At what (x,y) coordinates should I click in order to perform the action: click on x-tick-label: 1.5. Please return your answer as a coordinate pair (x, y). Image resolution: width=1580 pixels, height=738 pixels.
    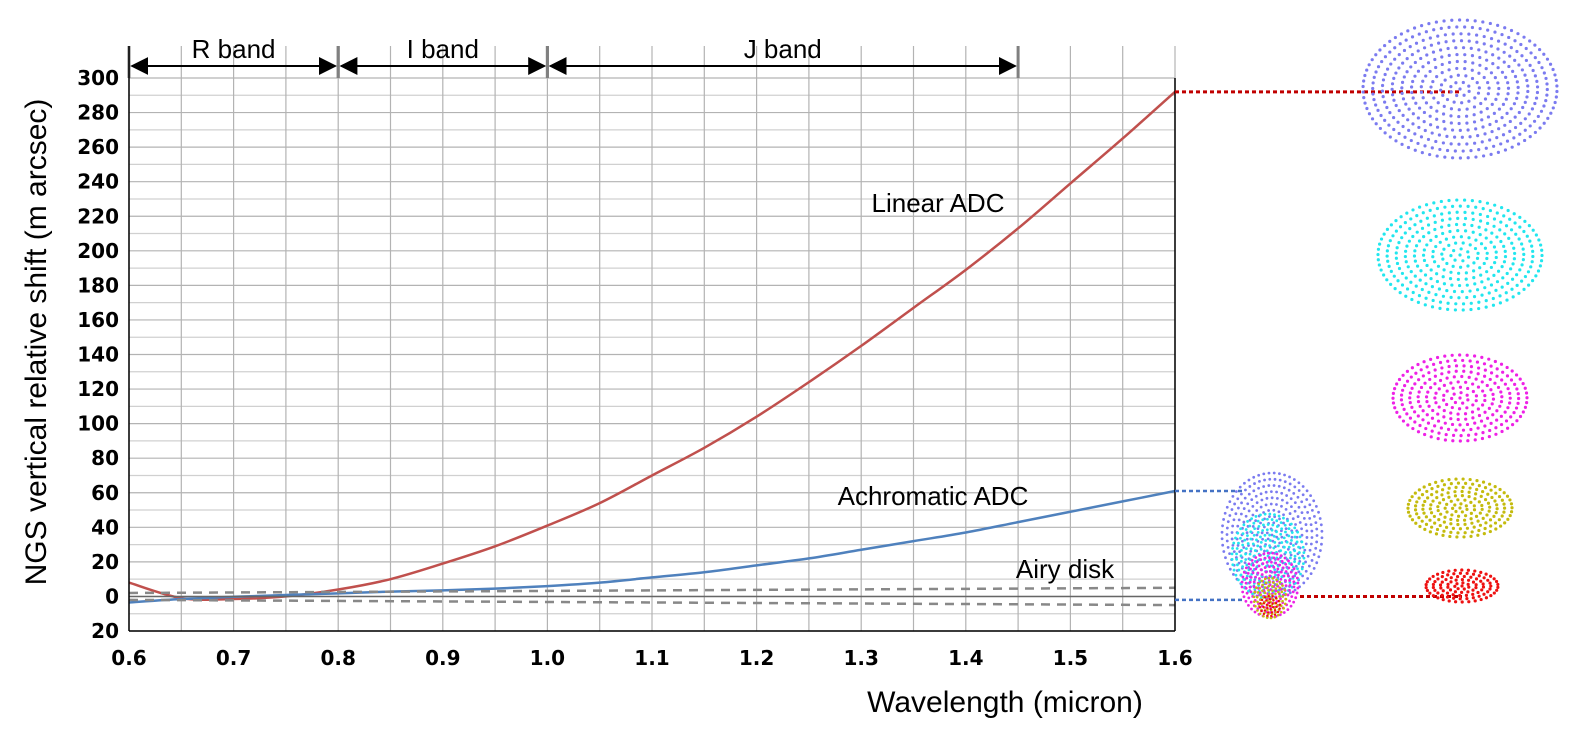
    Looking at the image, I should click on (1070, 658).